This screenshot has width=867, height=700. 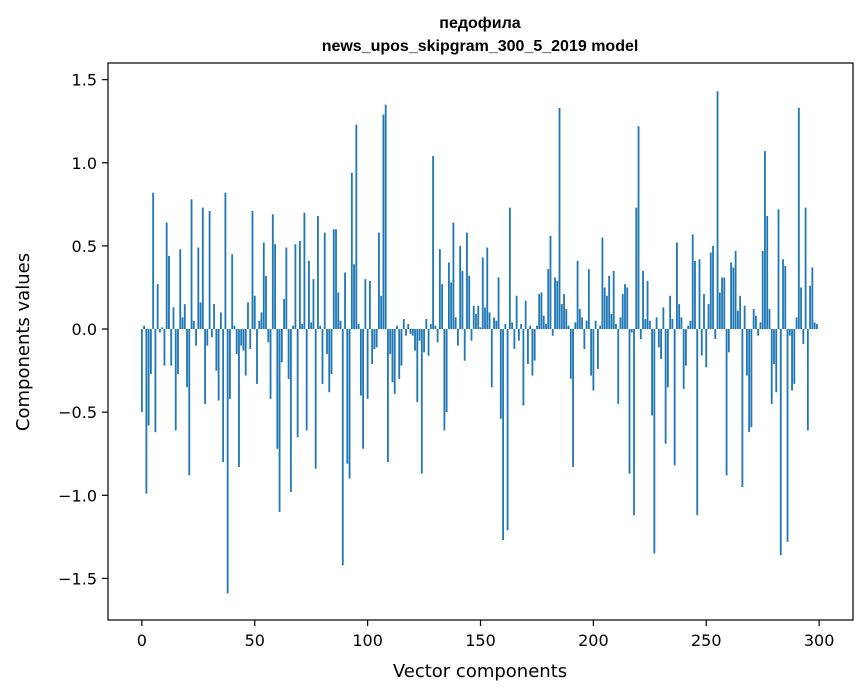 What do you see at coordinates (142, 640) in the screenshot?
I see `x-tick-label: 0` at bounding box center [142, 640].